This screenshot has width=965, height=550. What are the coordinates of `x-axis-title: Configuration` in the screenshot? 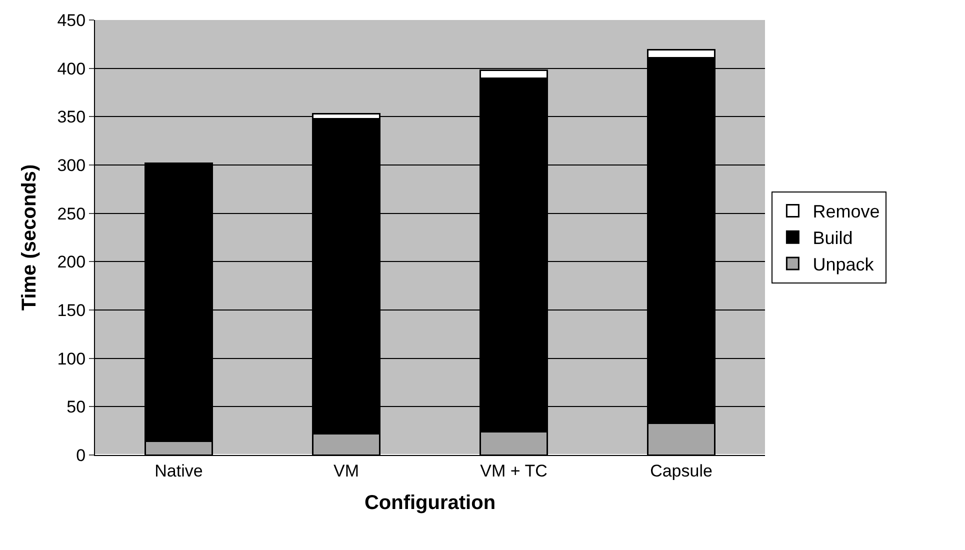 It's located at (430, 503).